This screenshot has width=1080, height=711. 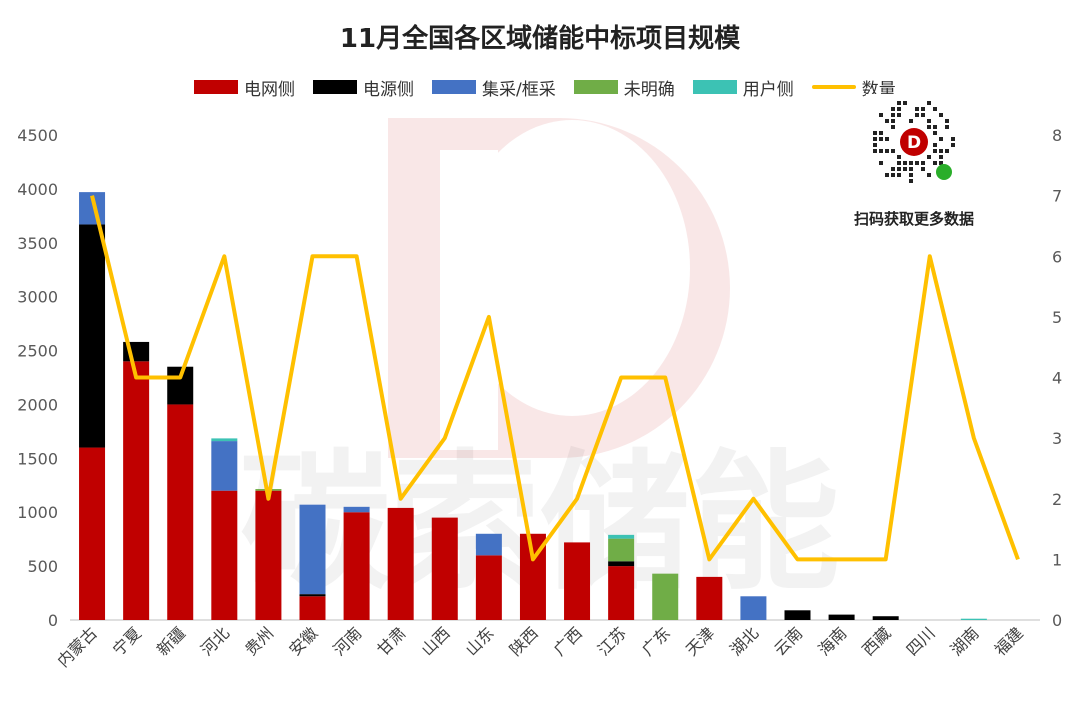 I want to click on y-left-tick-label: 3500, so click(x=37, y=243).